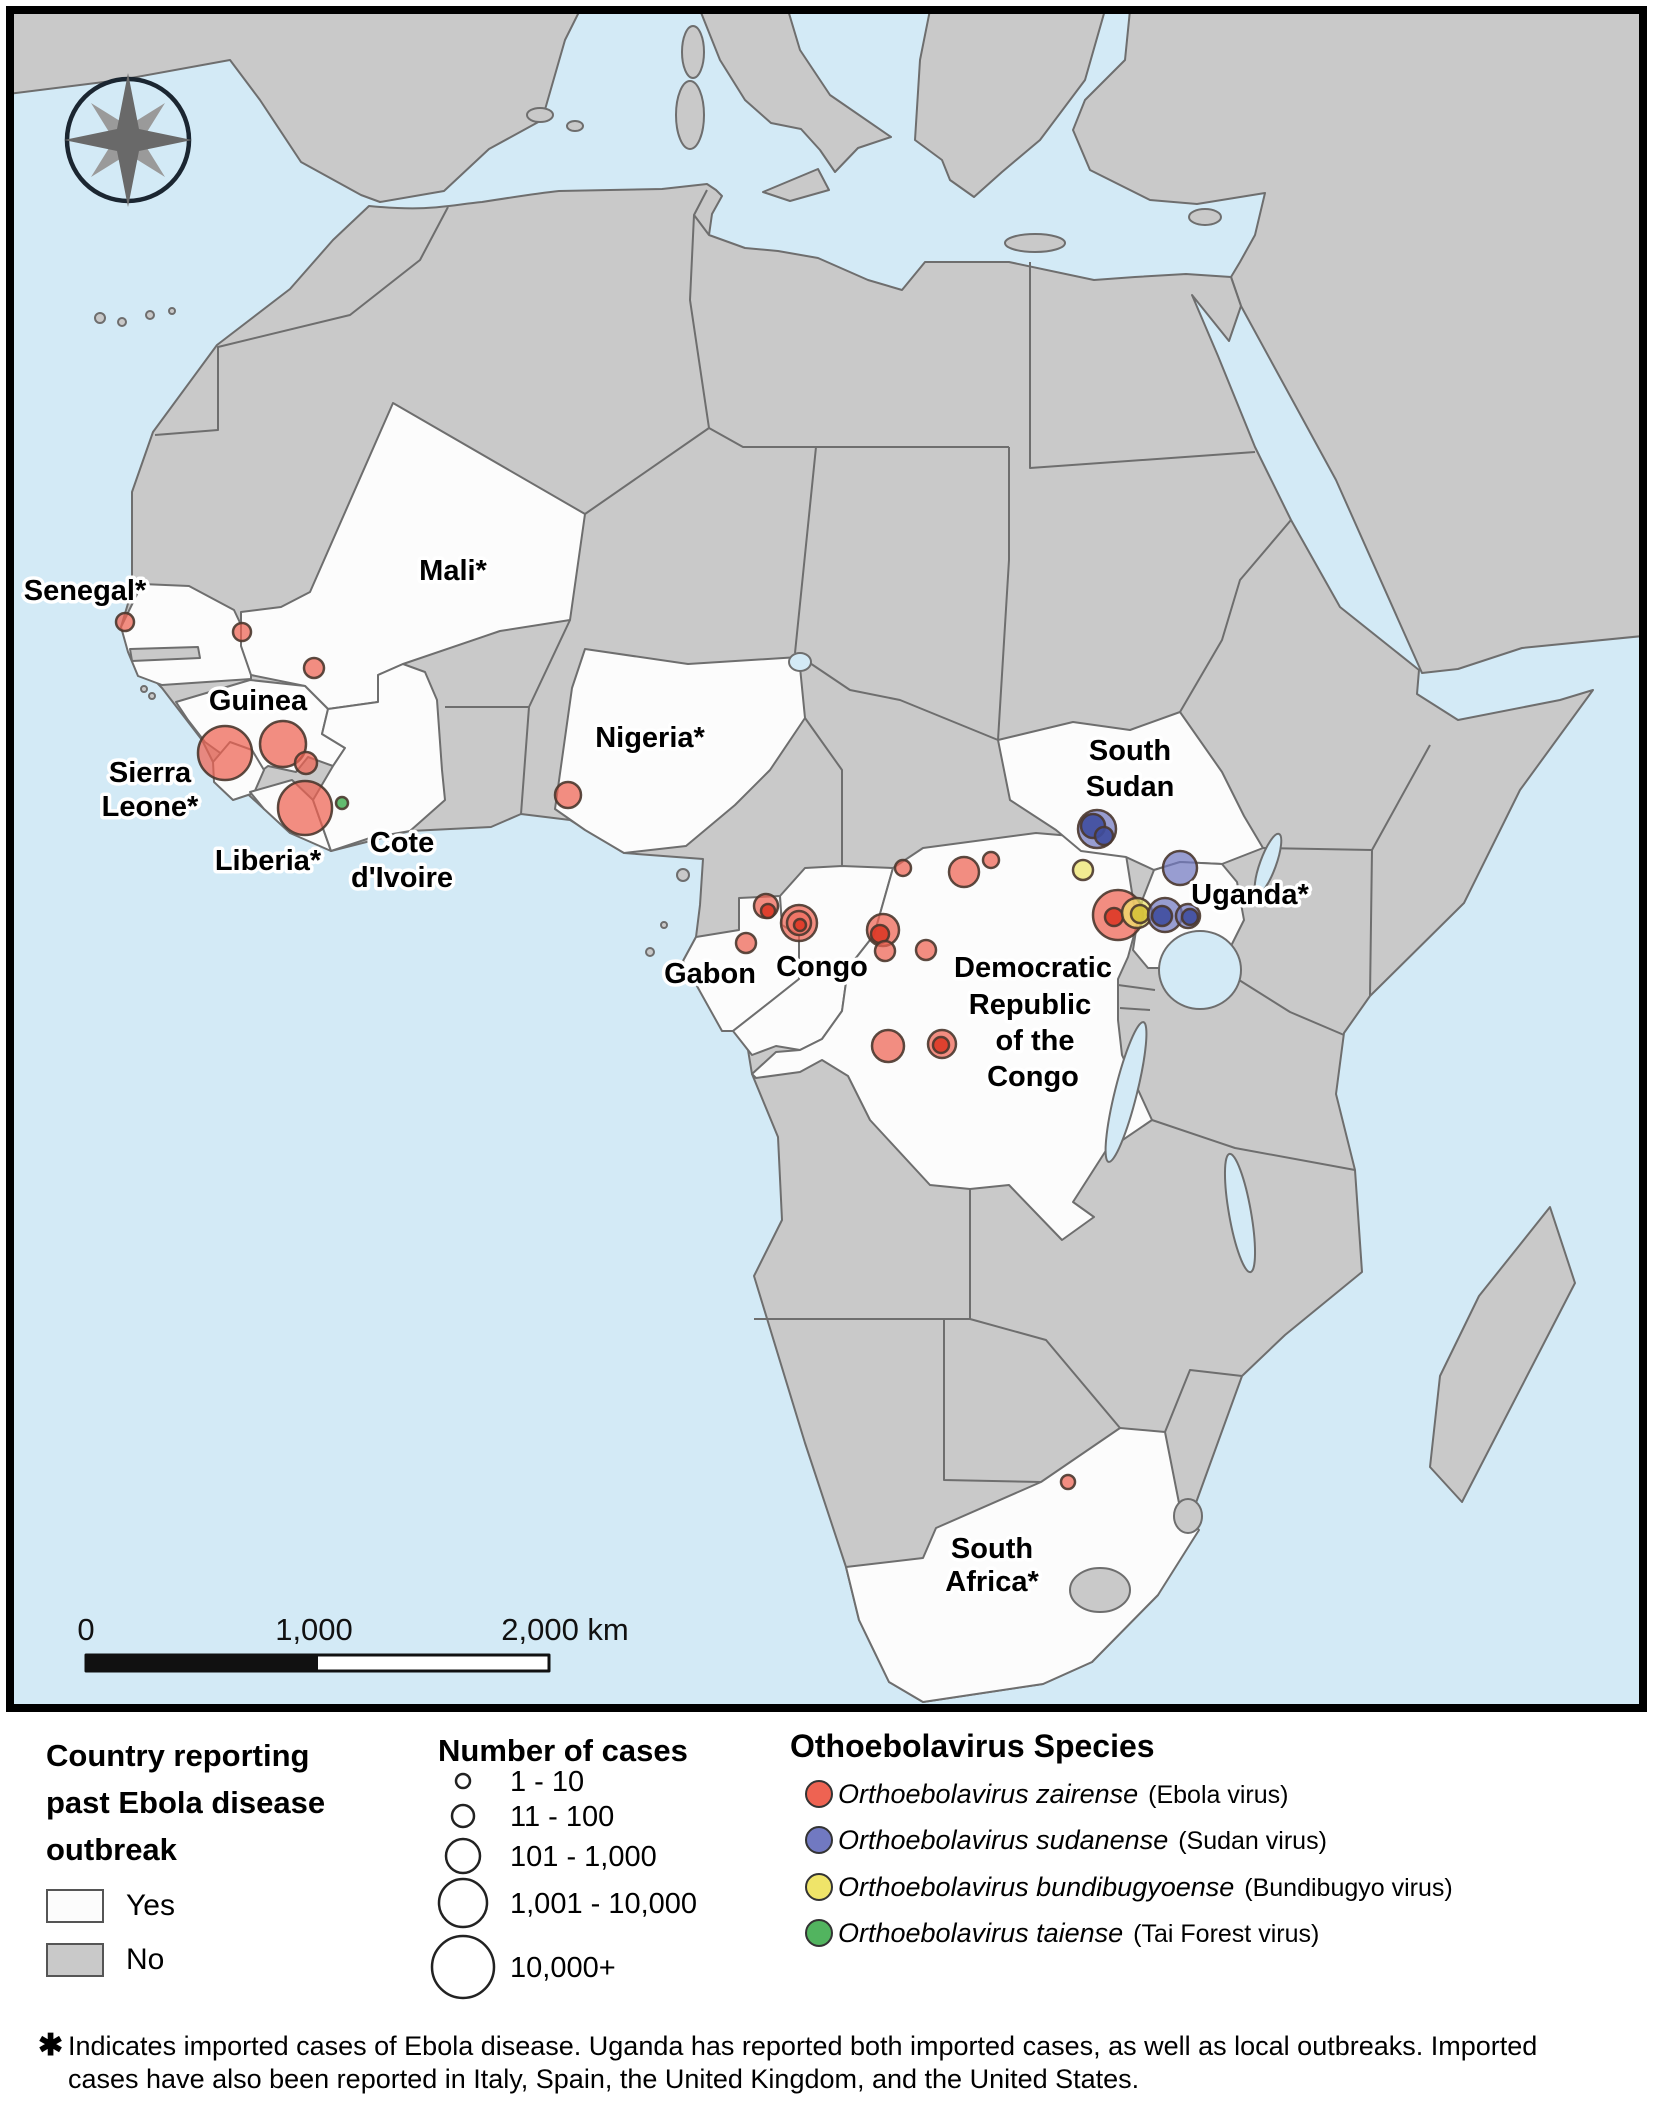  Describe the element at coordinates (268, 861) in the screenshot. I see `country-label: Liberia*` at that location.